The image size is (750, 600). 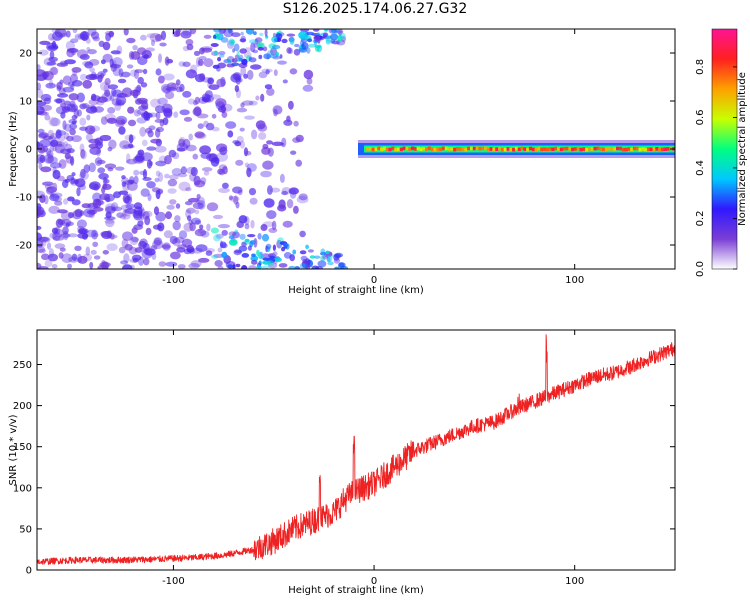 What do you see at coordinates (374, 581) in the screenshot?
I see `snr-x-tick-label: 0` at bounding box center [374, 581].